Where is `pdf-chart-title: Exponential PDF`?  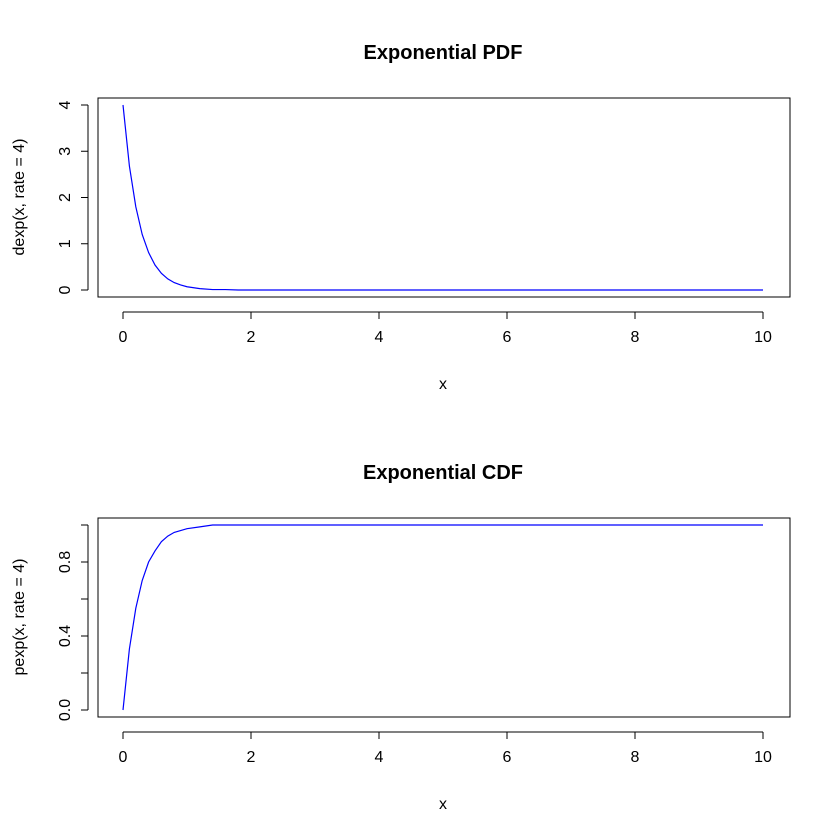 pdf-chart-title: Exponential PDF is located at coordinates (443, 53).